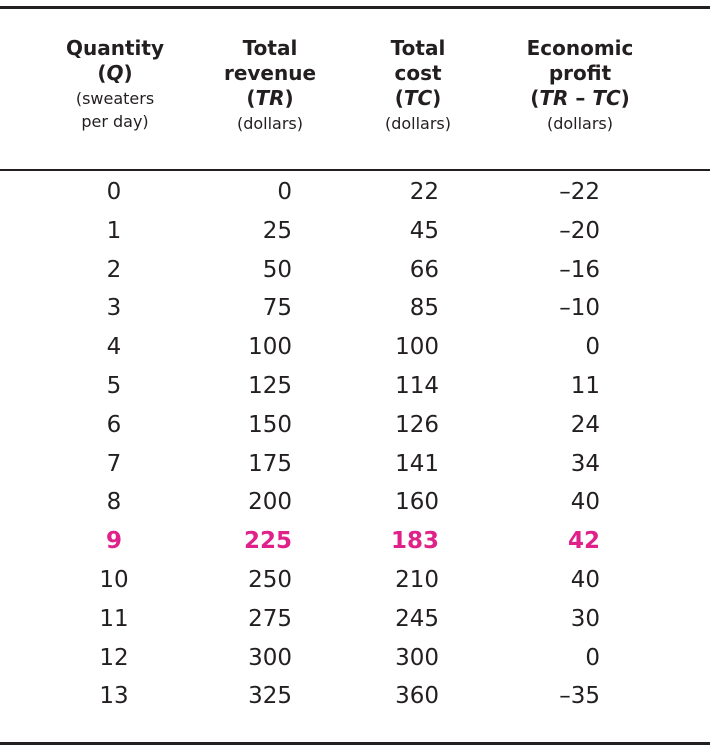 Image resolution: width=710 pixels, height=756 pixels. What do you see at coordinates (355, 270) in the screenshot?
I see `table-row: 2 50 66 –16` at bounding box center [355, 270].